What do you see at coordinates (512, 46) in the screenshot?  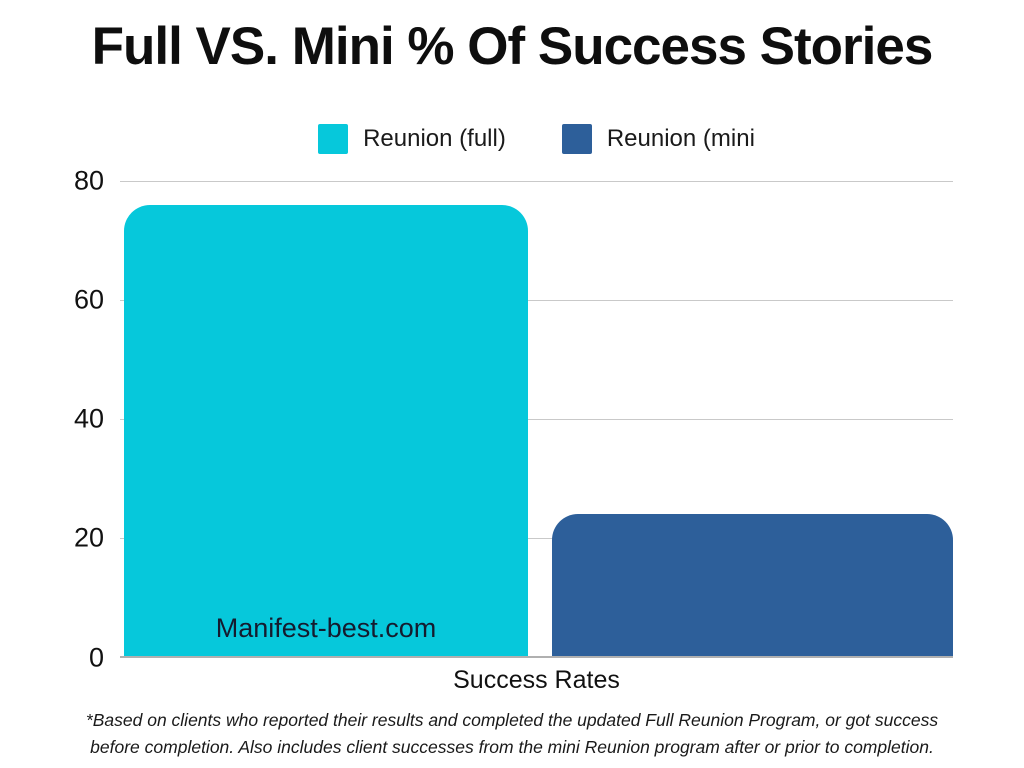 I see `page-title: Full VS. Mini % Of Success Stories` at bounding box center [512, 46].